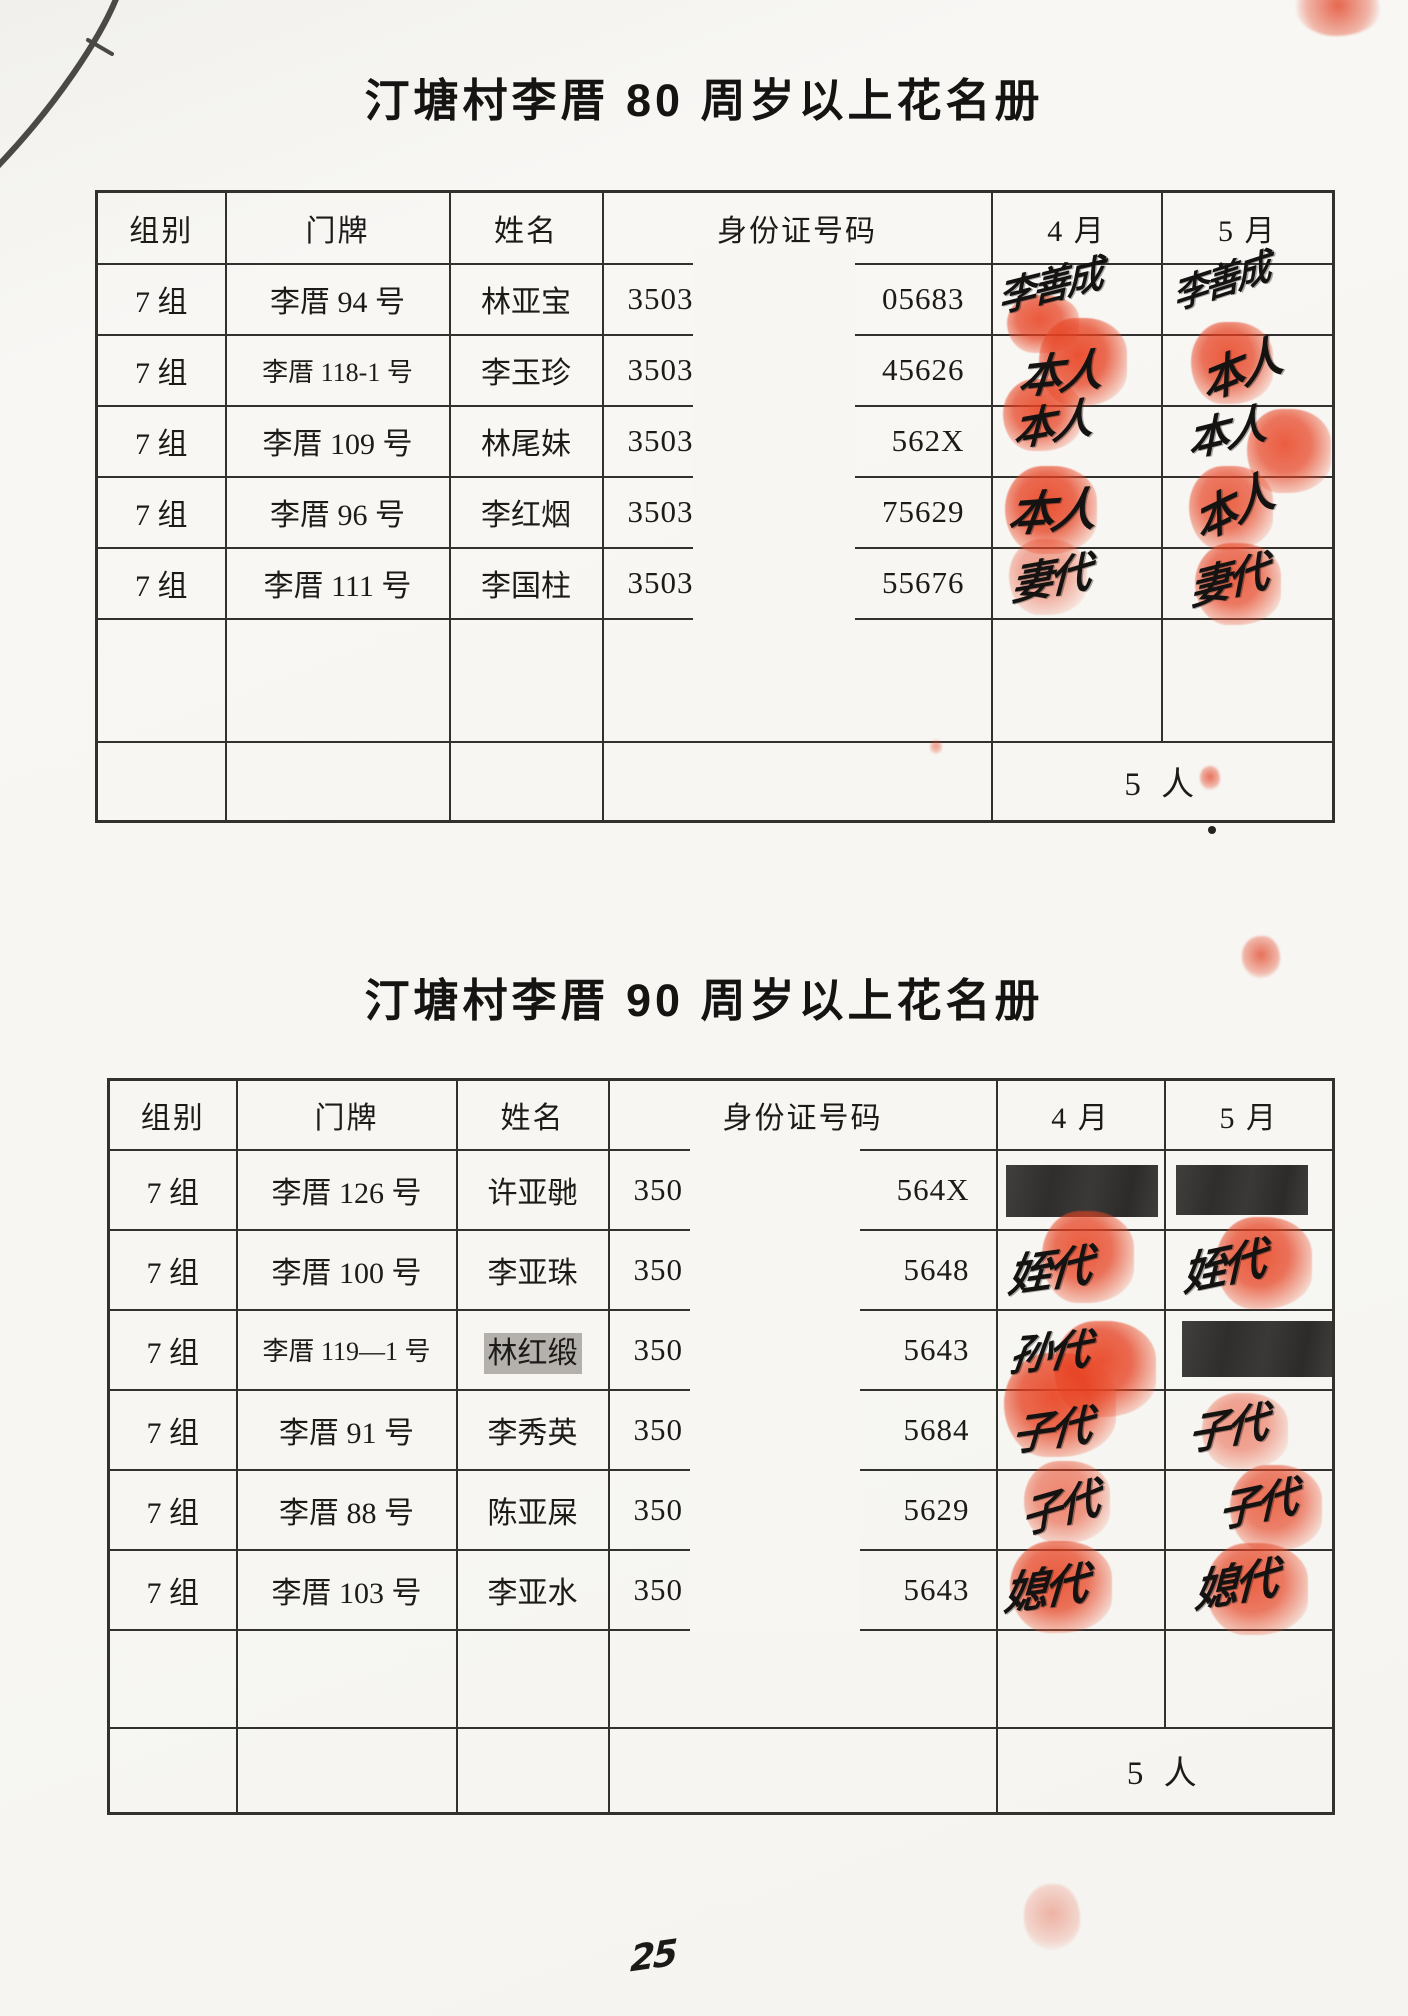  I want to click on id-suffix: 05683, so click(923, 298).